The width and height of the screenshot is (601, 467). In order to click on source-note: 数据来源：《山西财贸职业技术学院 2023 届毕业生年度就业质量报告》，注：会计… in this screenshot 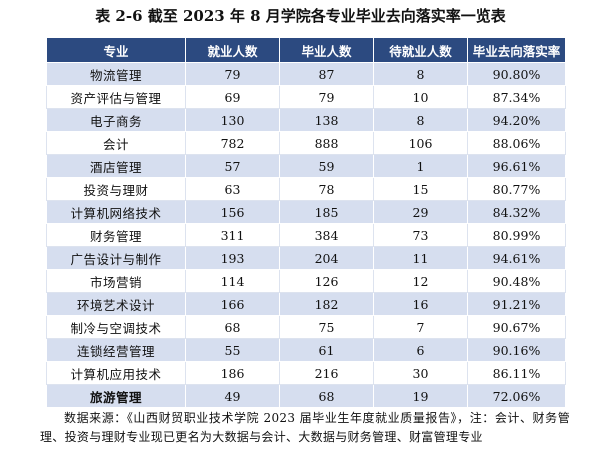, I will do `click(305, 427)`.